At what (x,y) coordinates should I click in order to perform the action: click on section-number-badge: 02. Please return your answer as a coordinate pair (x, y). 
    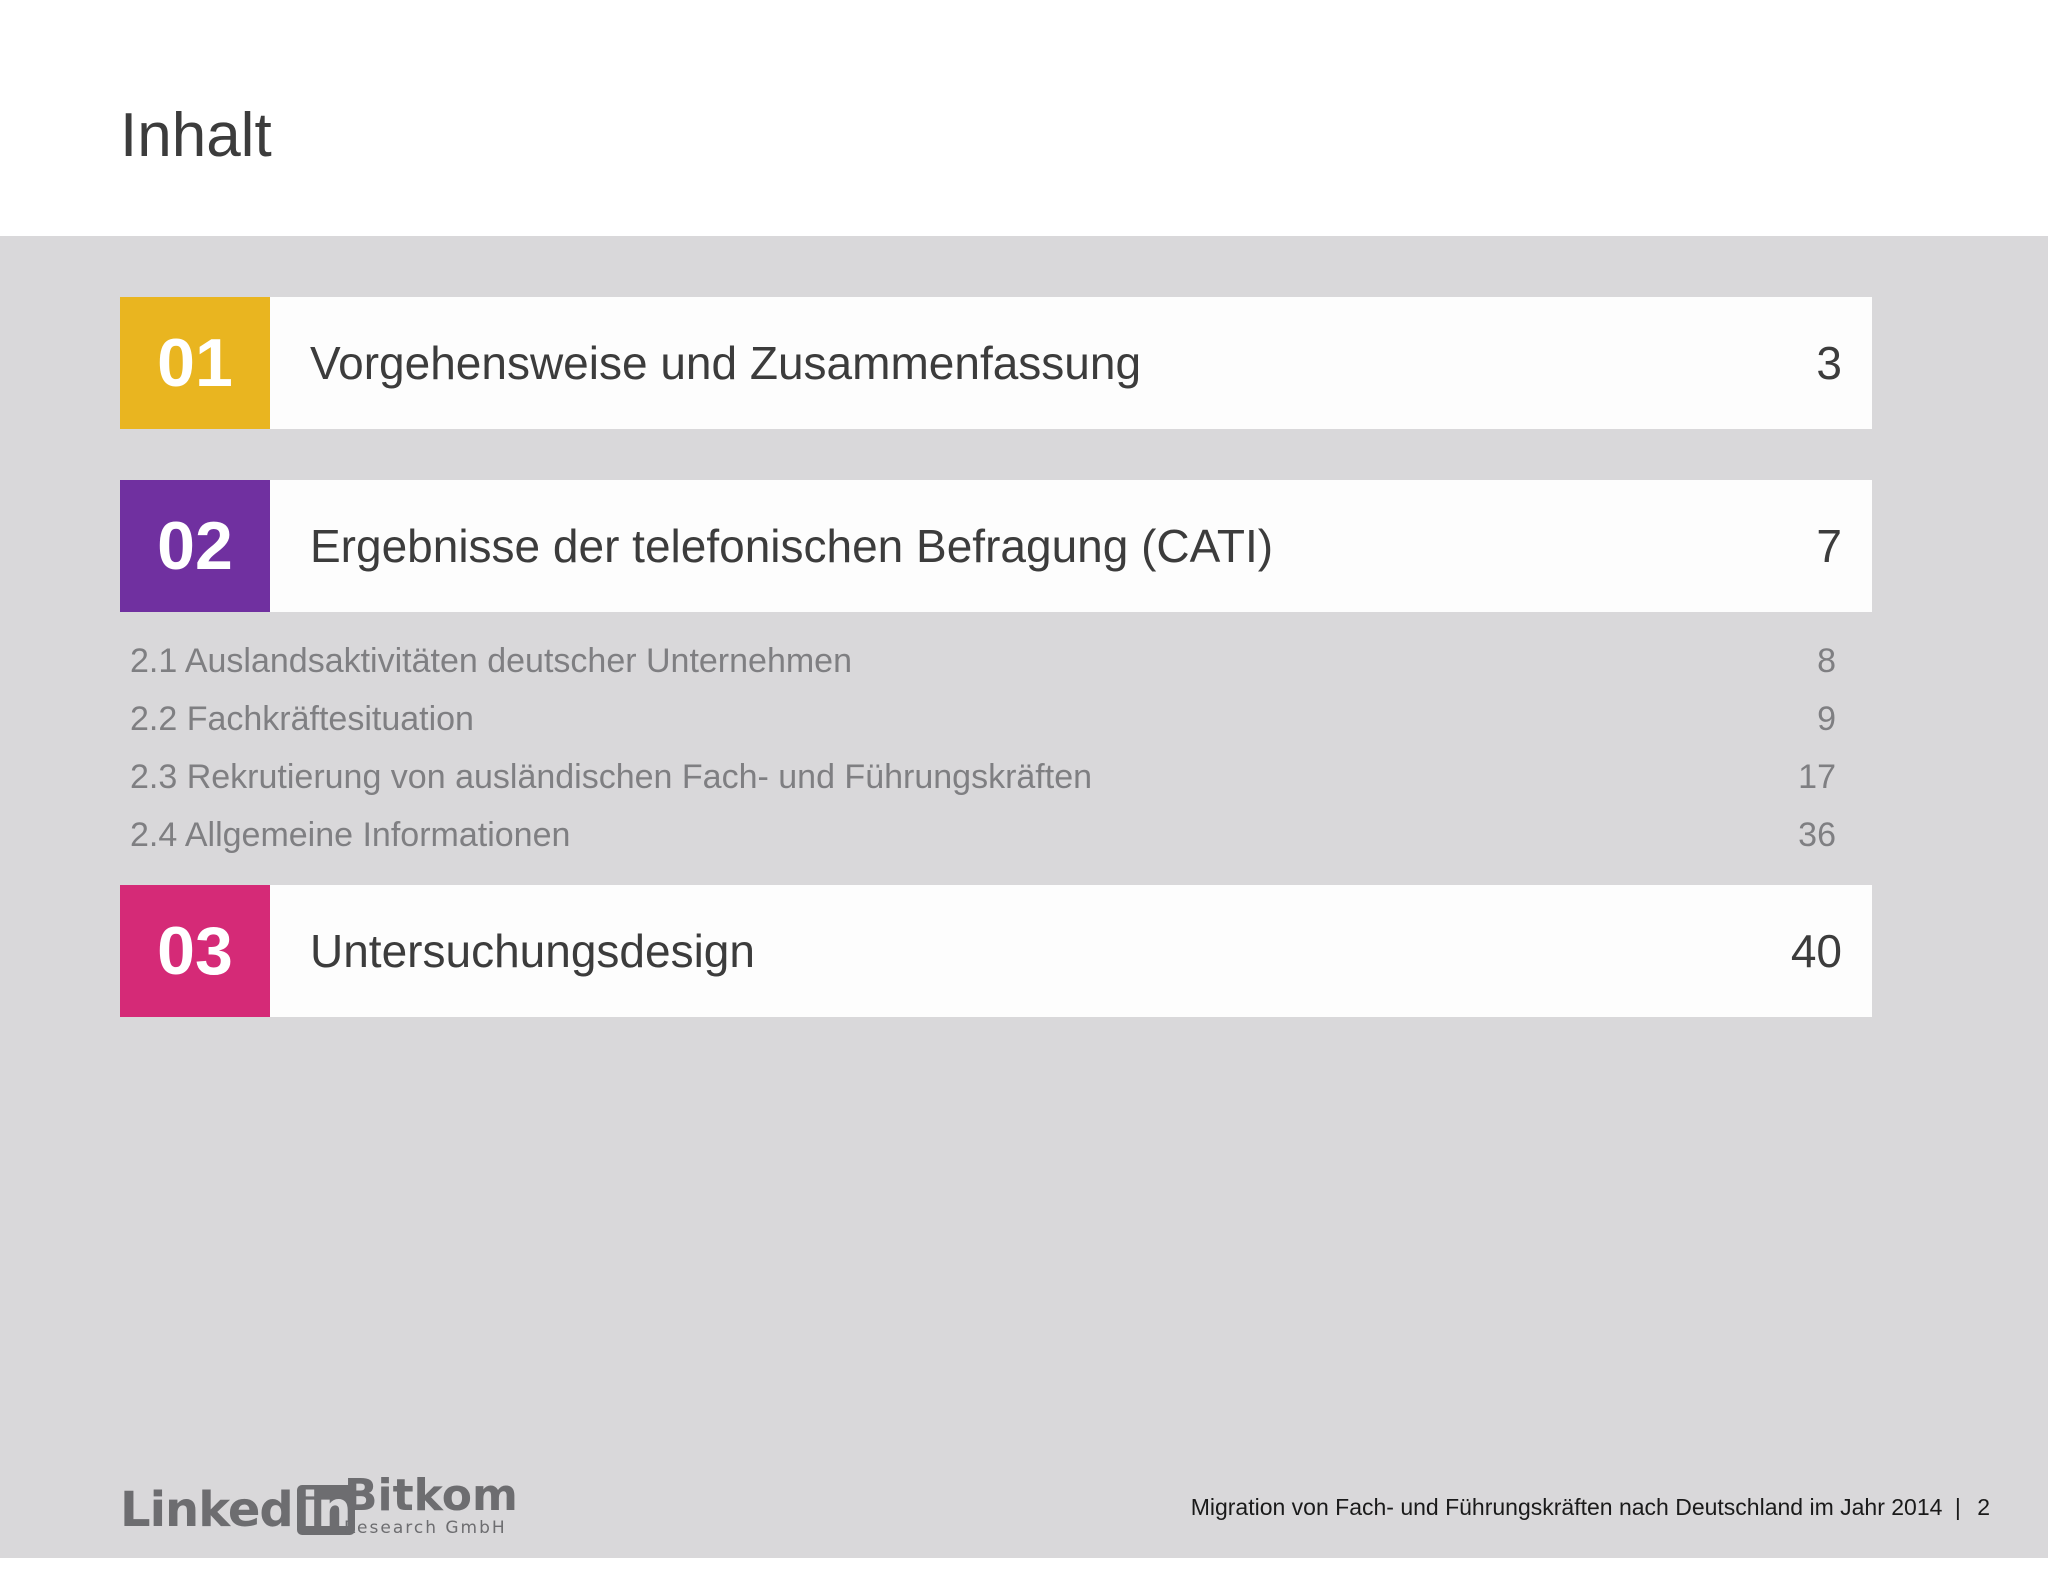
    Looking at the image, I should click on (195, 546).